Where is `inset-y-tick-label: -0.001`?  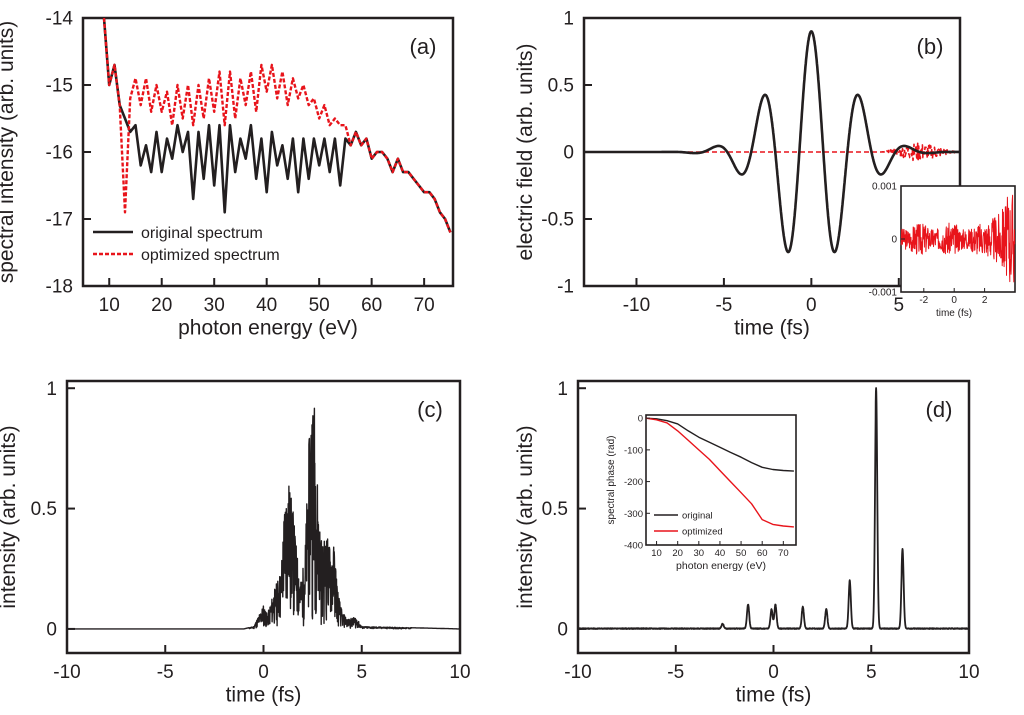 inset-y-tick-label: -0.001 is located at coordinates (883, 293).